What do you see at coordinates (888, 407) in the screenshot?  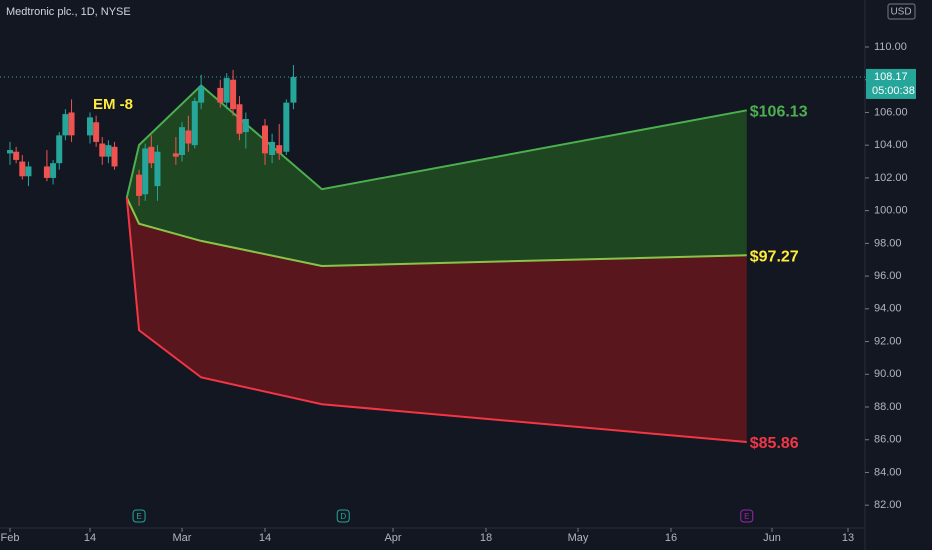 I see `y-tick-label: 88.00` at bounding box center [888, 407].